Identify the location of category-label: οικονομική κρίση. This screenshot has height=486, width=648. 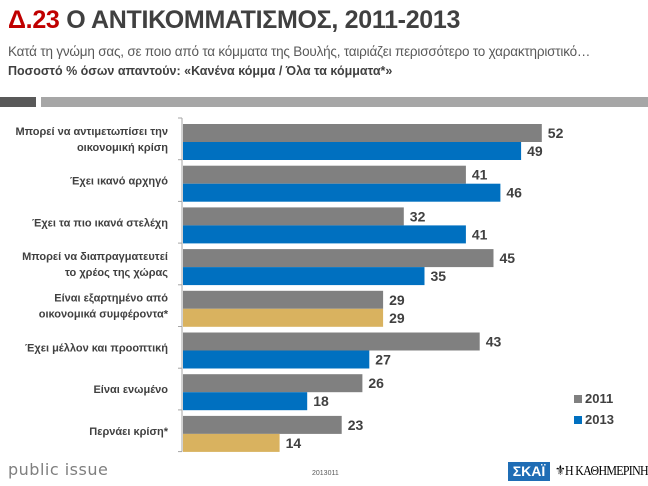
(122, 148).